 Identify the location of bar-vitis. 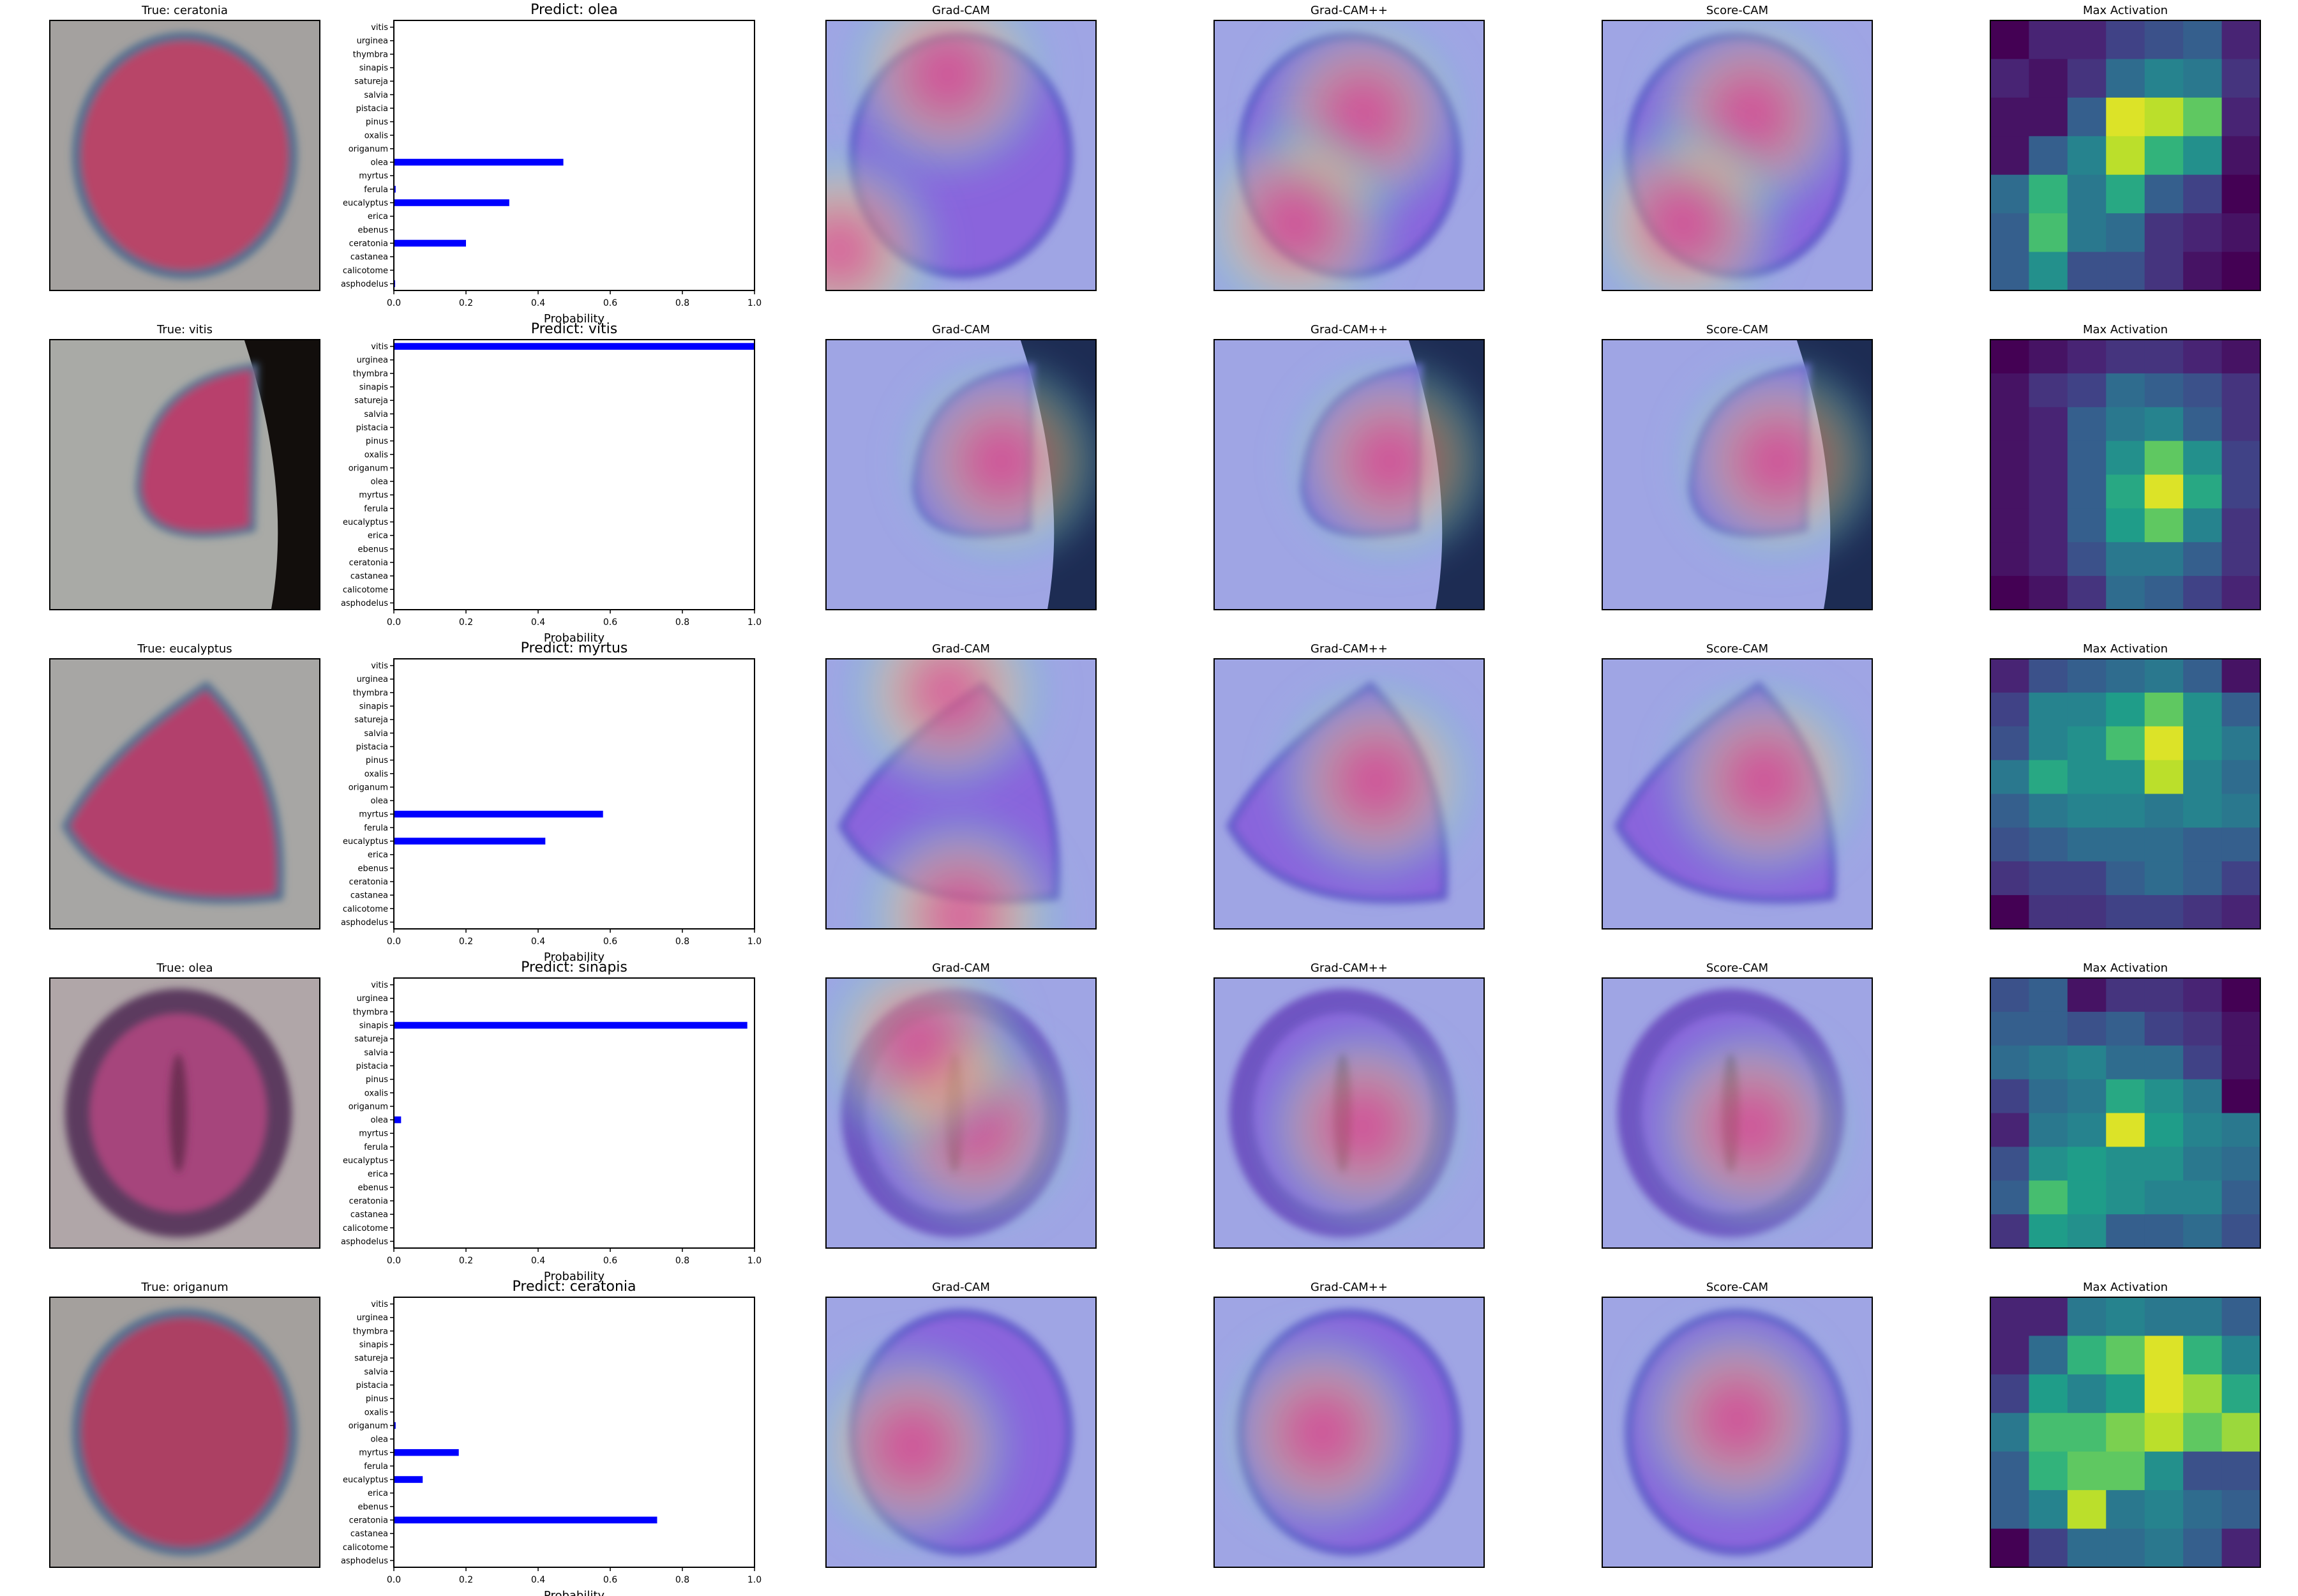
(574, 346).